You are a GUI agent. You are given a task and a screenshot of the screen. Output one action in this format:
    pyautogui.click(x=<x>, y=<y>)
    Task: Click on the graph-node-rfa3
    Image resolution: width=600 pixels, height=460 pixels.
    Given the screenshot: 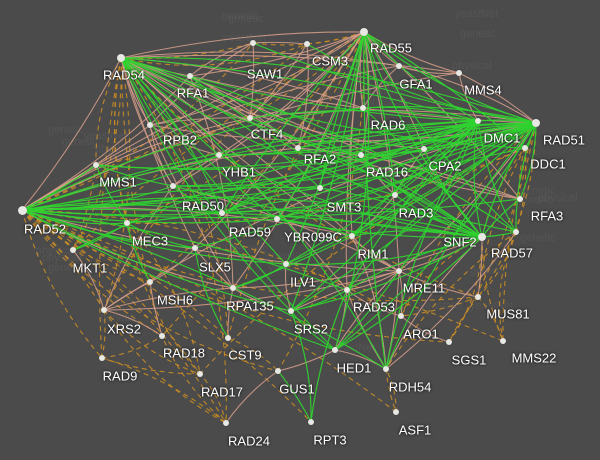 What is the action you would take?
    pyautogui.click(x=520, y=199)
    